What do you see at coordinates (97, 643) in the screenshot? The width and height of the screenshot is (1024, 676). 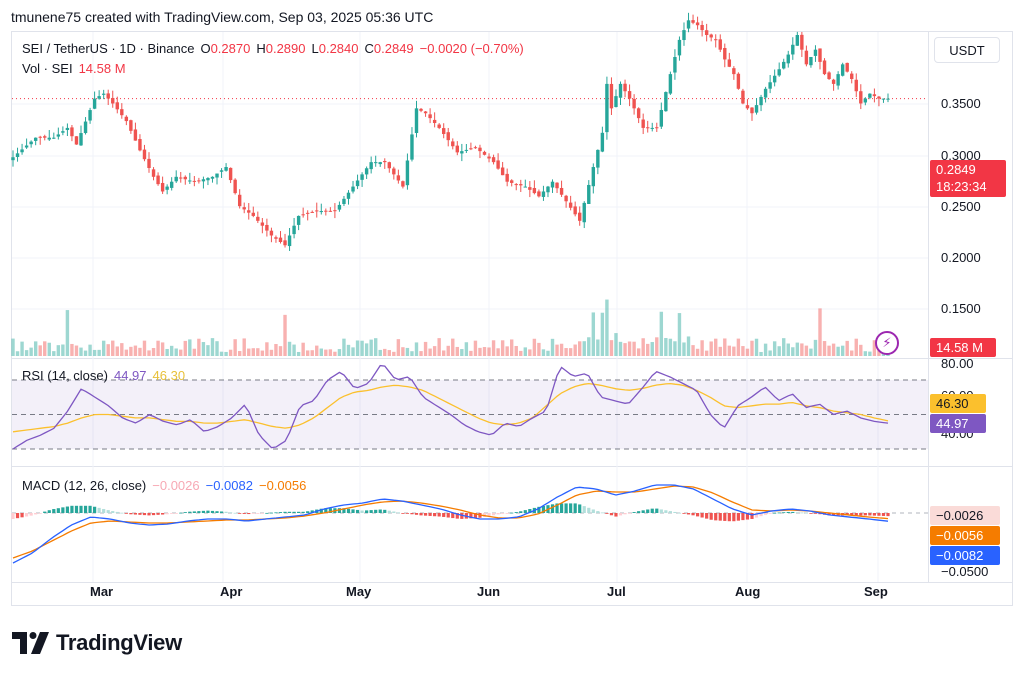 I see `tradingview-logo: TradingView` at bounding box center [97, 643].